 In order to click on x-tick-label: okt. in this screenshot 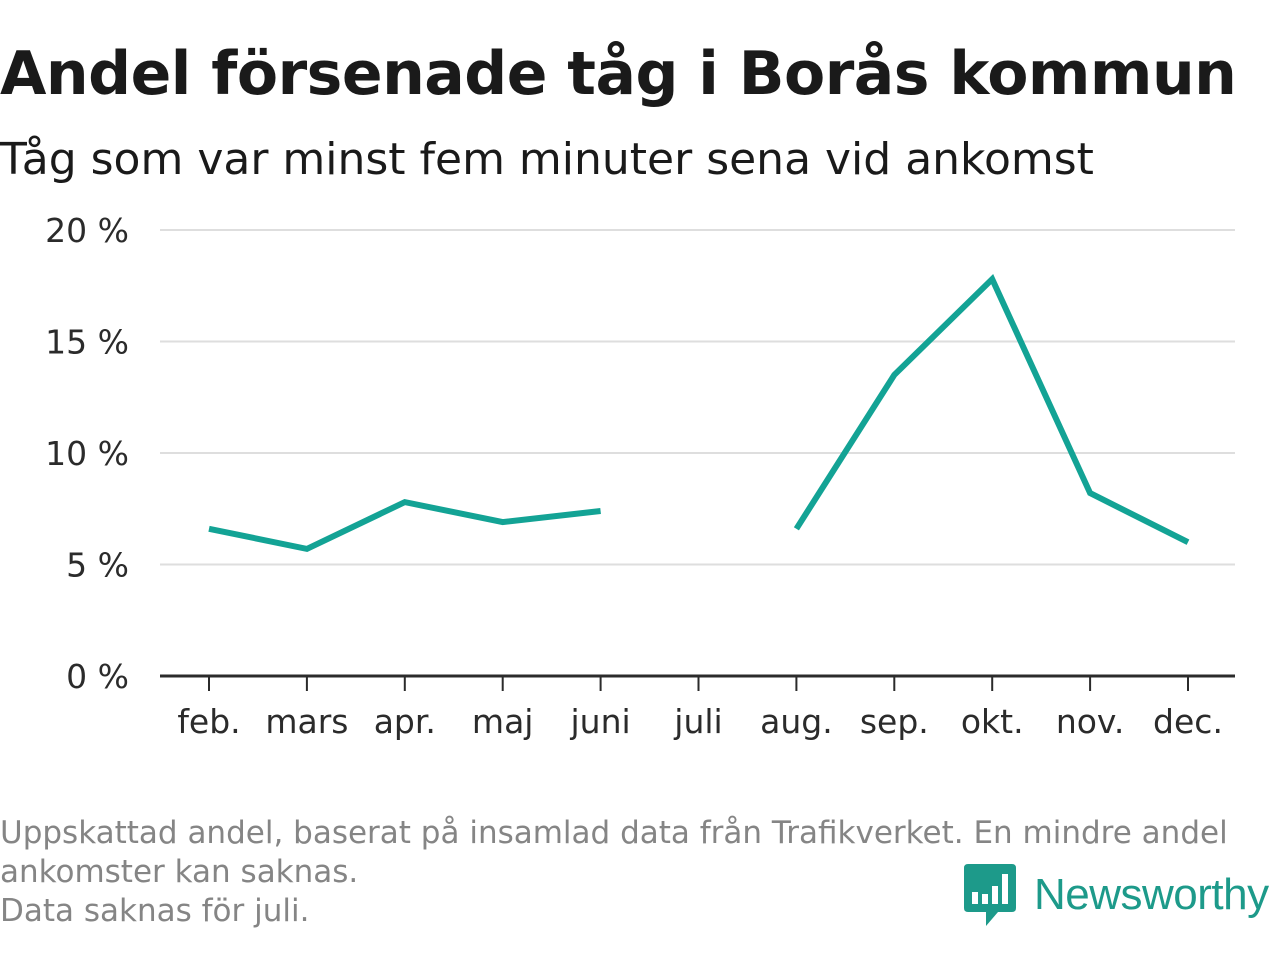, I will do `click(992, 721)`.